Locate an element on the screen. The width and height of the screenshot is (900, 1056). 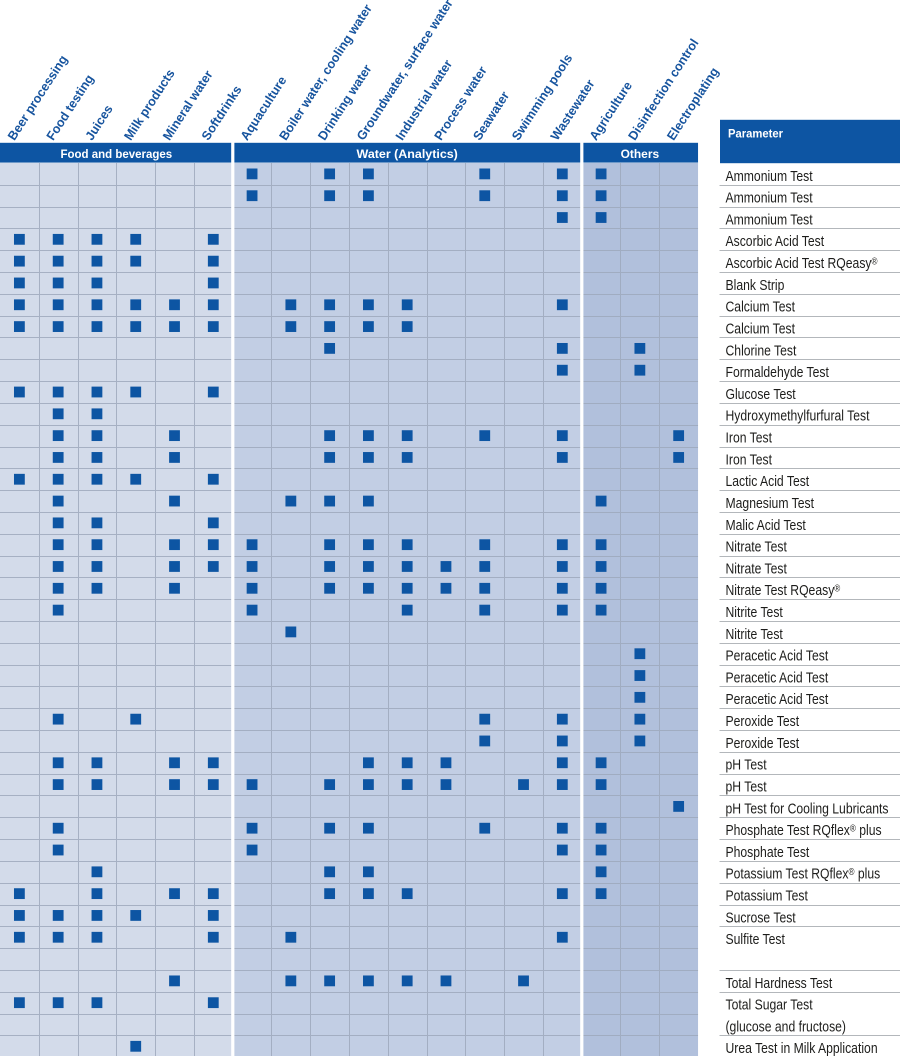
svg-text: Formaldehyde Test is located at coordinates (778, 372).